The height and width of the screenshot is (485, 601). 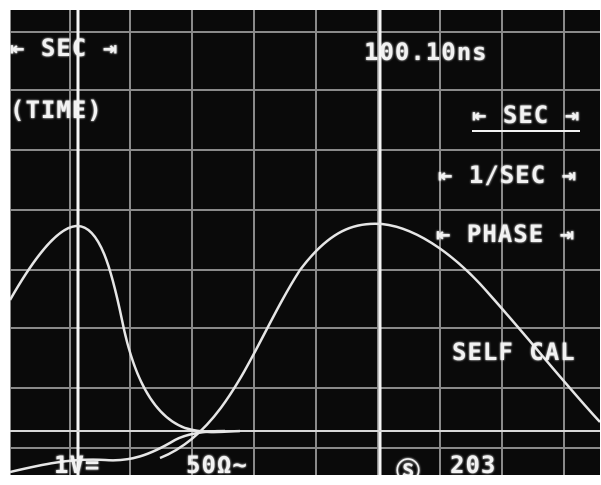 What do you see at coordinates (64, 48) in the screenshot?
I see `measurement-mode-label: ⇤ SEC ⇥` at bounding box center [64, 48].